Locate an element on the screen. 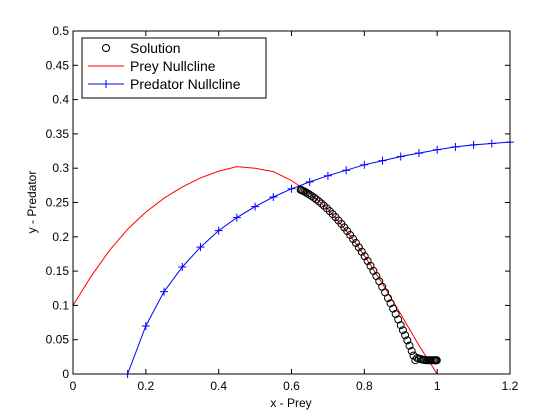 This screenshot has height=420, width=560. x-tick-label-0p2: 0.2 is located at coordinates (145, 386).